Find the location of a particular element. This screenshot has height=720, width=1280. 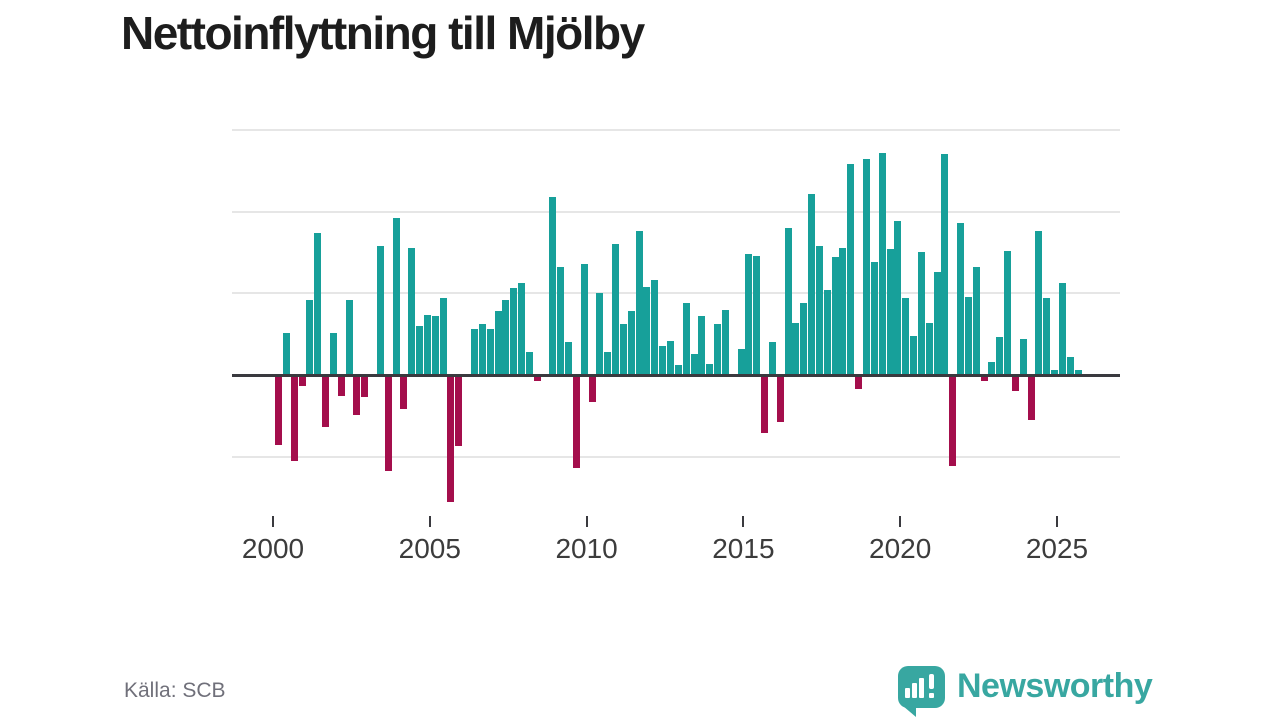

bar-2018-q3 is located at coordinates (859, 383).